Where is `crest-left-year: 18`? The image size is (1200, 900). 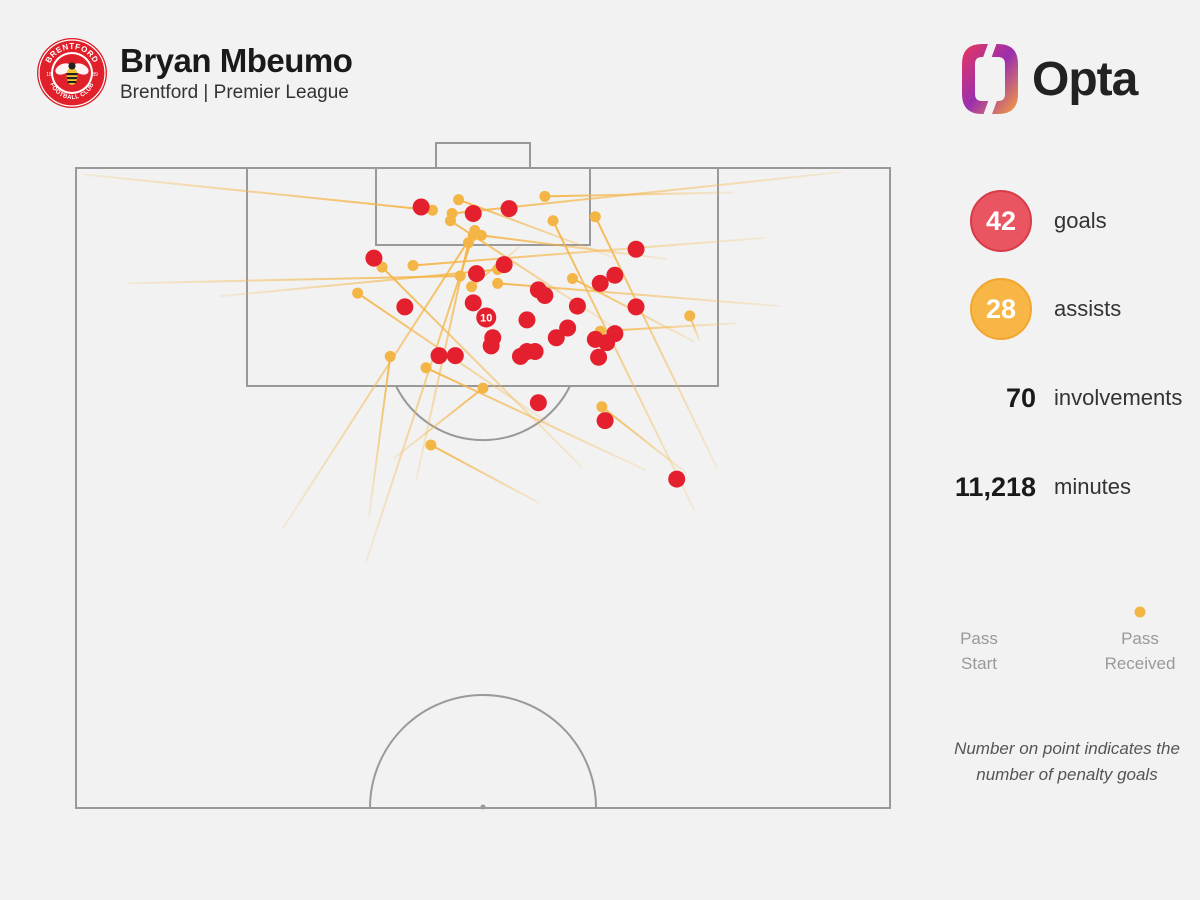 crest-left-year: 18 is located at coordinates (49, 75).